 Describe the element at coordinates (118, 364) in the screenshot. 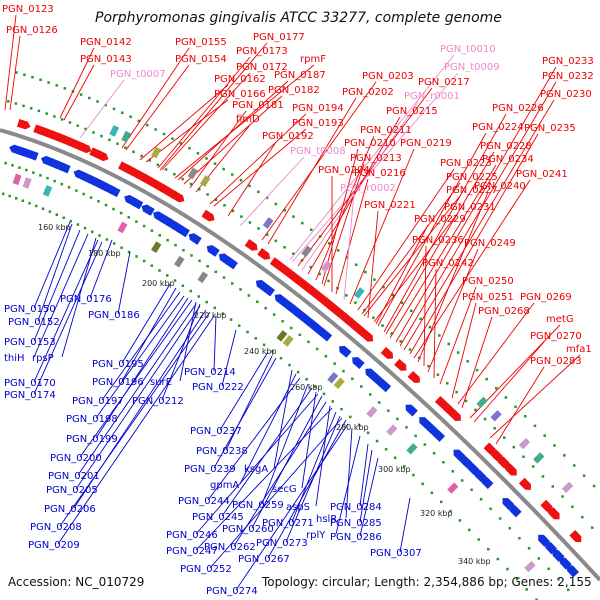

I see `inner-gene-label: PGN_0195` at that location.